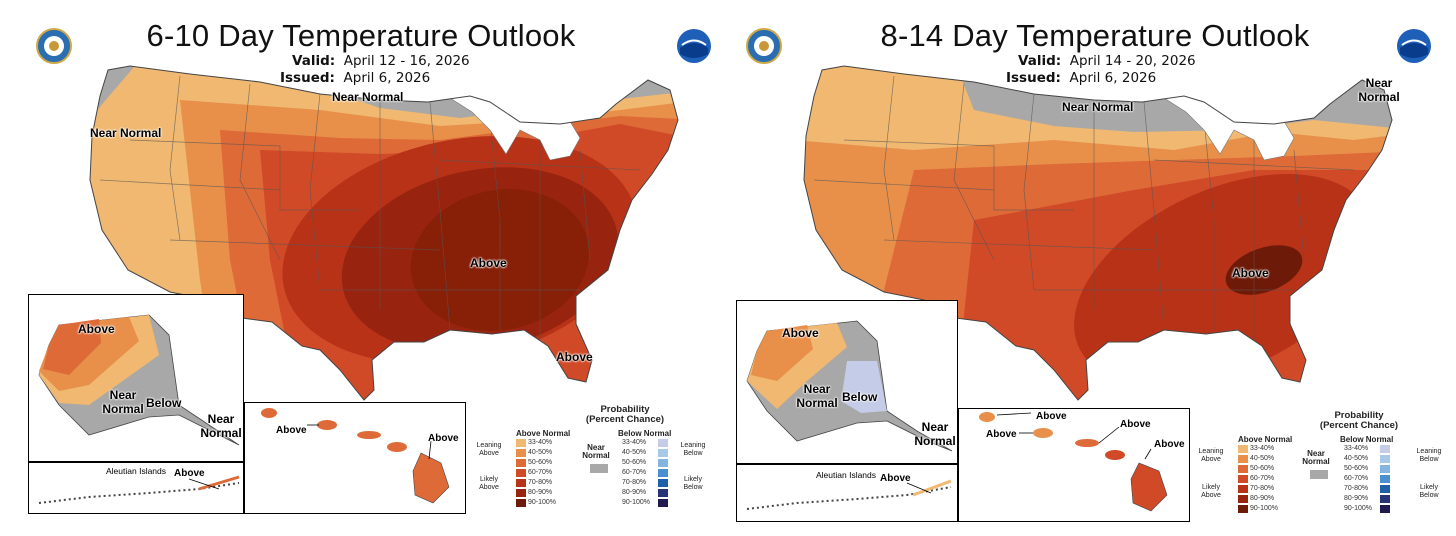 The height and width of the screenshot is (536, 1456). I want to click on legend-range-above-80: 80-90%, so click(540, 492).